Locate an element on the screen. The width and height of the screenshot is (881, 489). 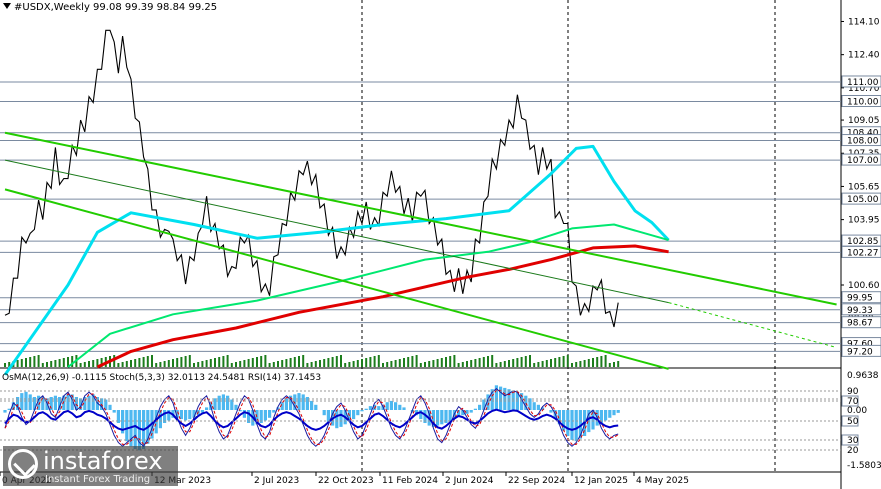
level-label: 102.85 is located at coordinates (863, 242).